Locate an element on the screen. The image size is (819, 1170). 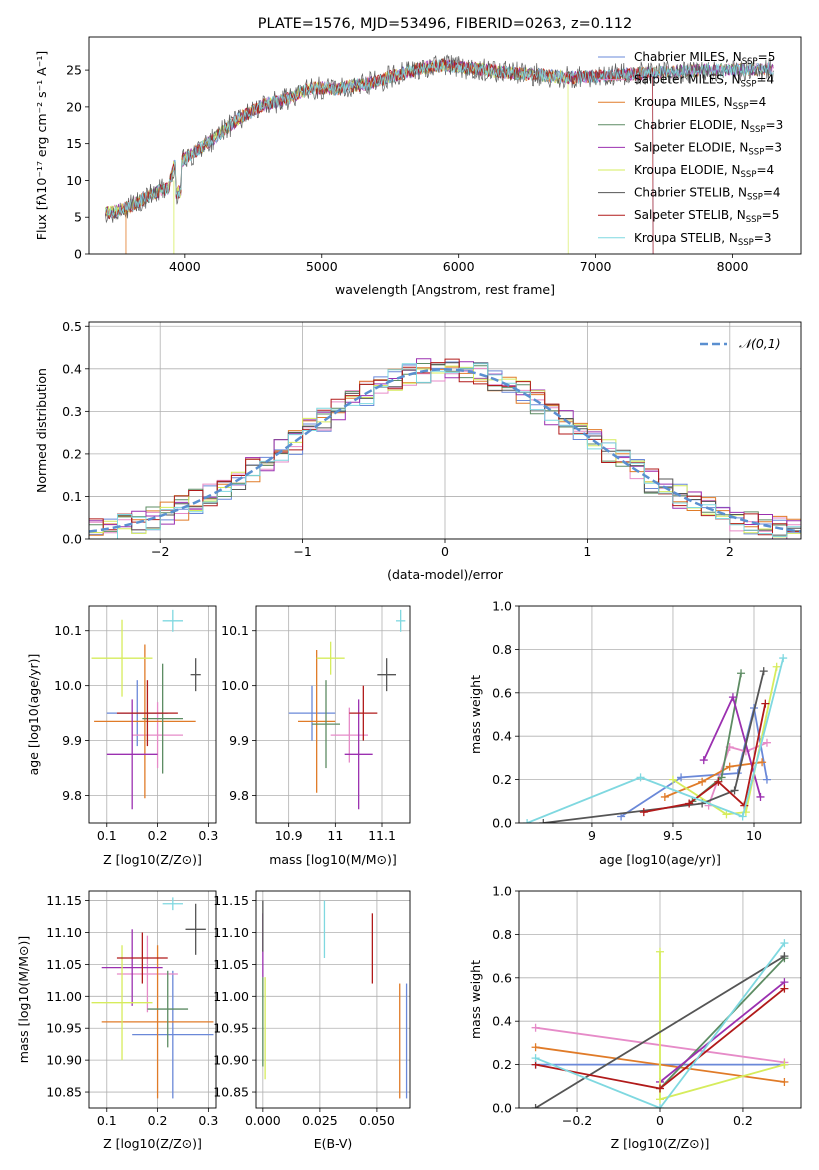
x-axis-label: mass [log10(M/M⊙)] is located at coordinates (333, 859).